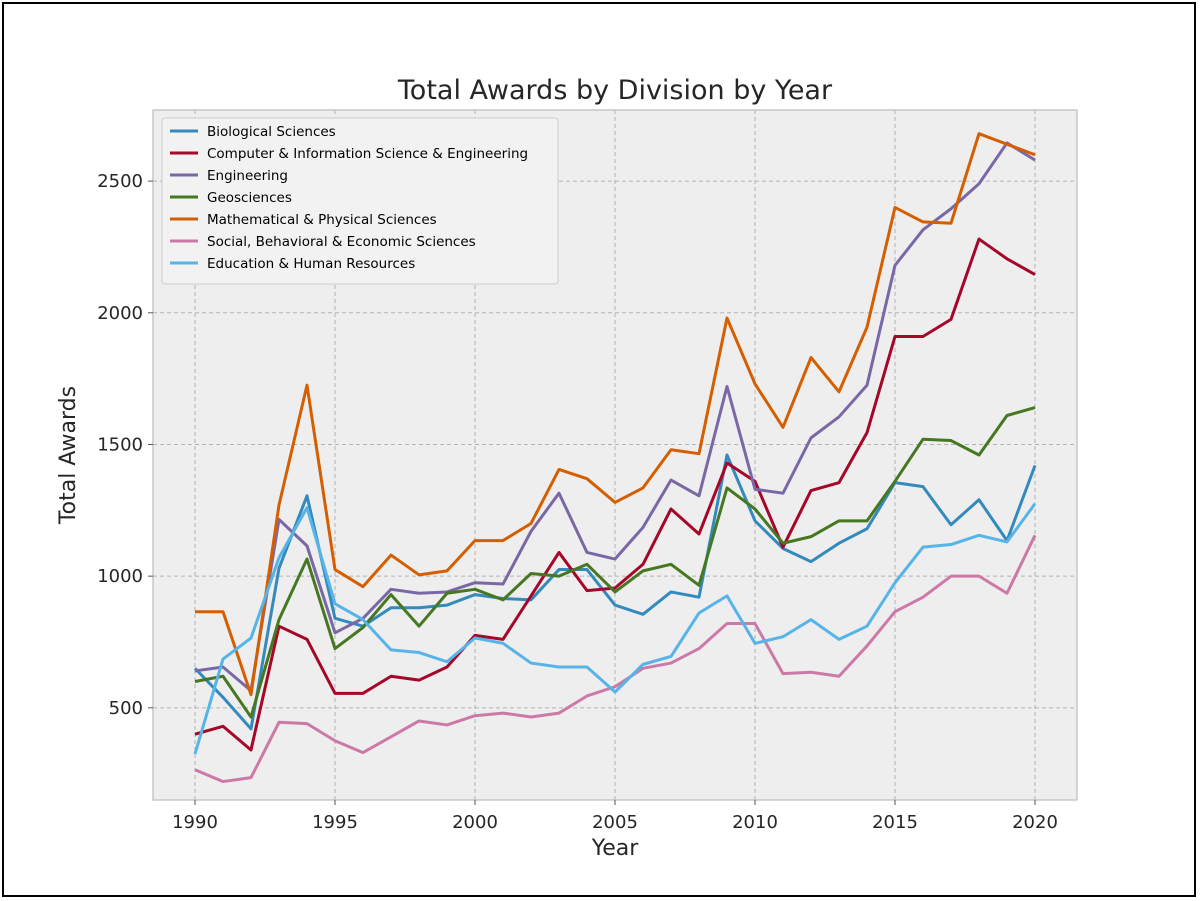 Image resolution: width=1200 pixels, height=901 pixels. What do you see at coordinates (1035, 822) in the screenshot?
I see `x-tick-label: 2020` at bounding box center [1035, 822].